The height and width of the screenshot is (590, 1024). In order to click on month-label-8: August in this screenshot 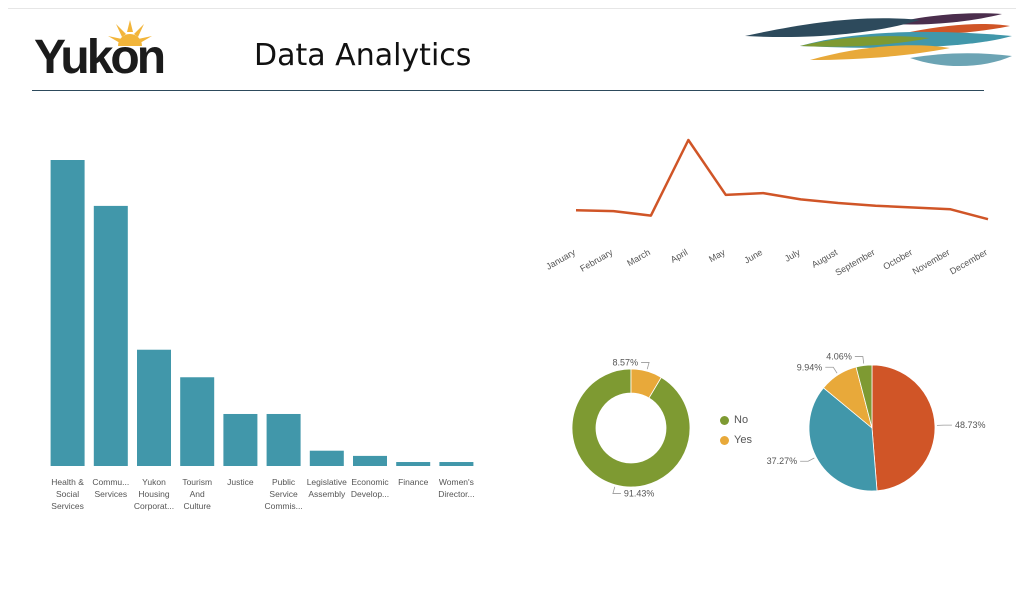, I will do `click(825, 258)`.